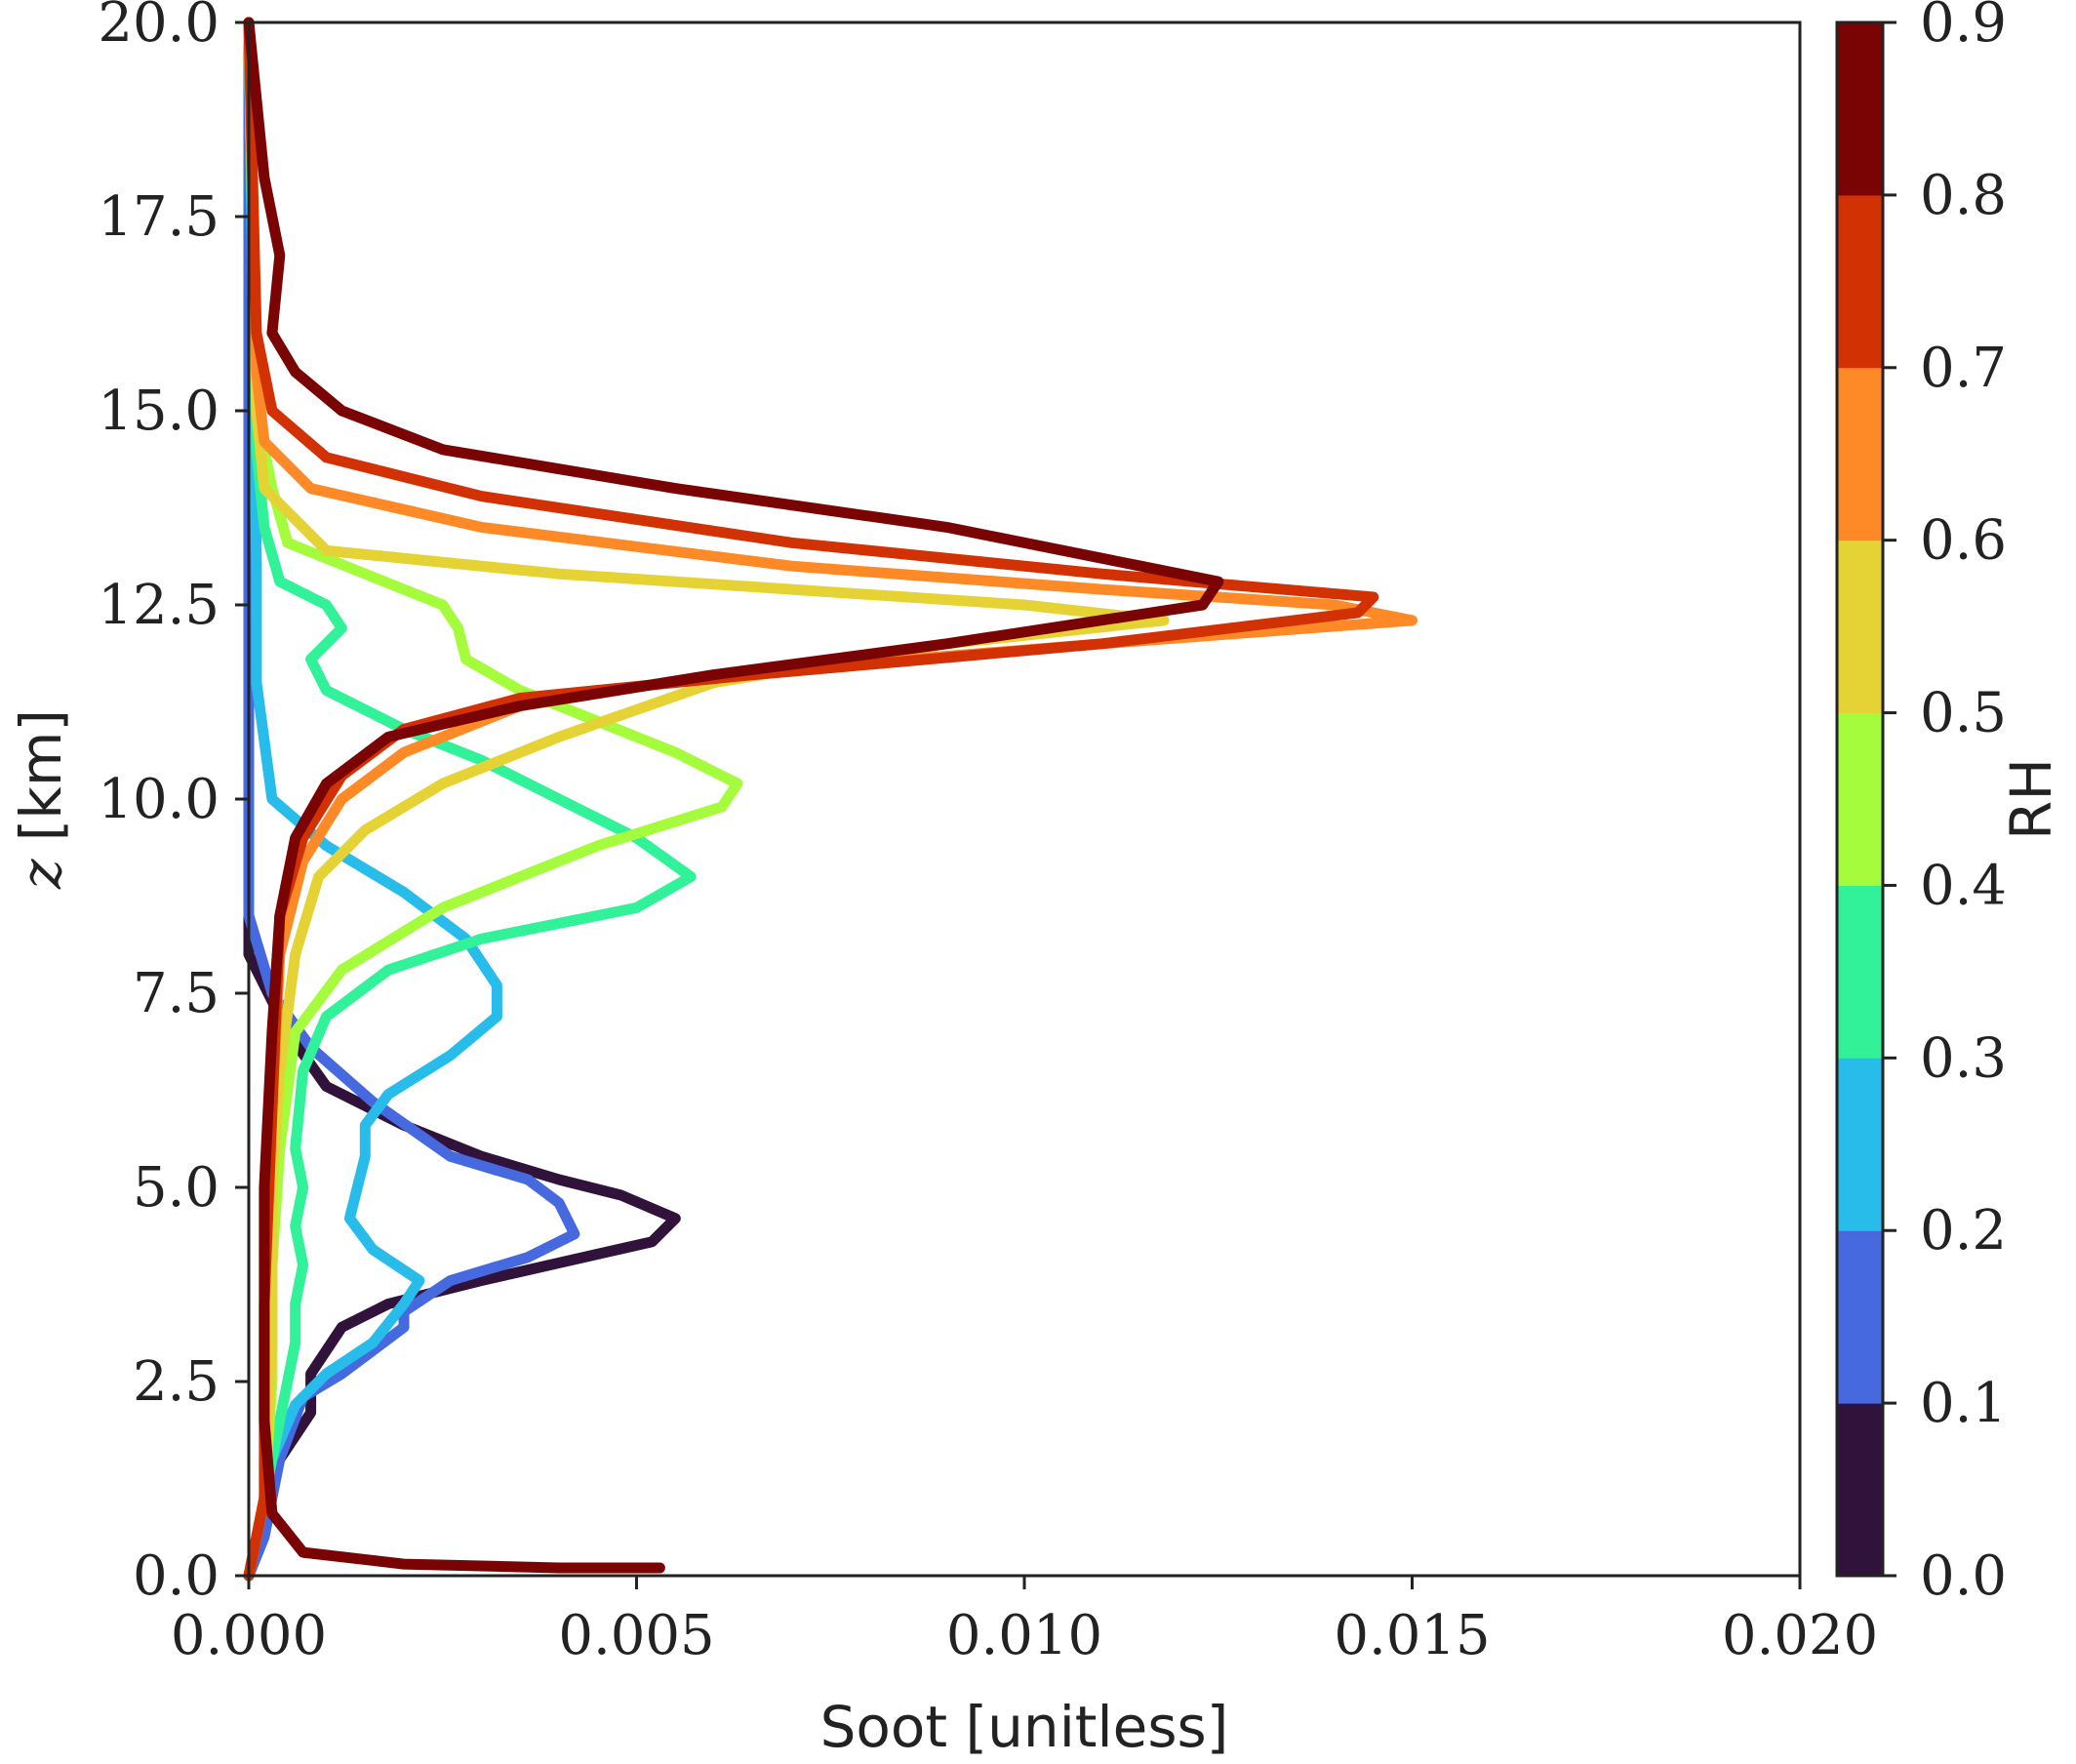  Describe the element at coordinates (1963, 368) in the screenshot. I see `colorbar-tick-label: 0.7` at that location.